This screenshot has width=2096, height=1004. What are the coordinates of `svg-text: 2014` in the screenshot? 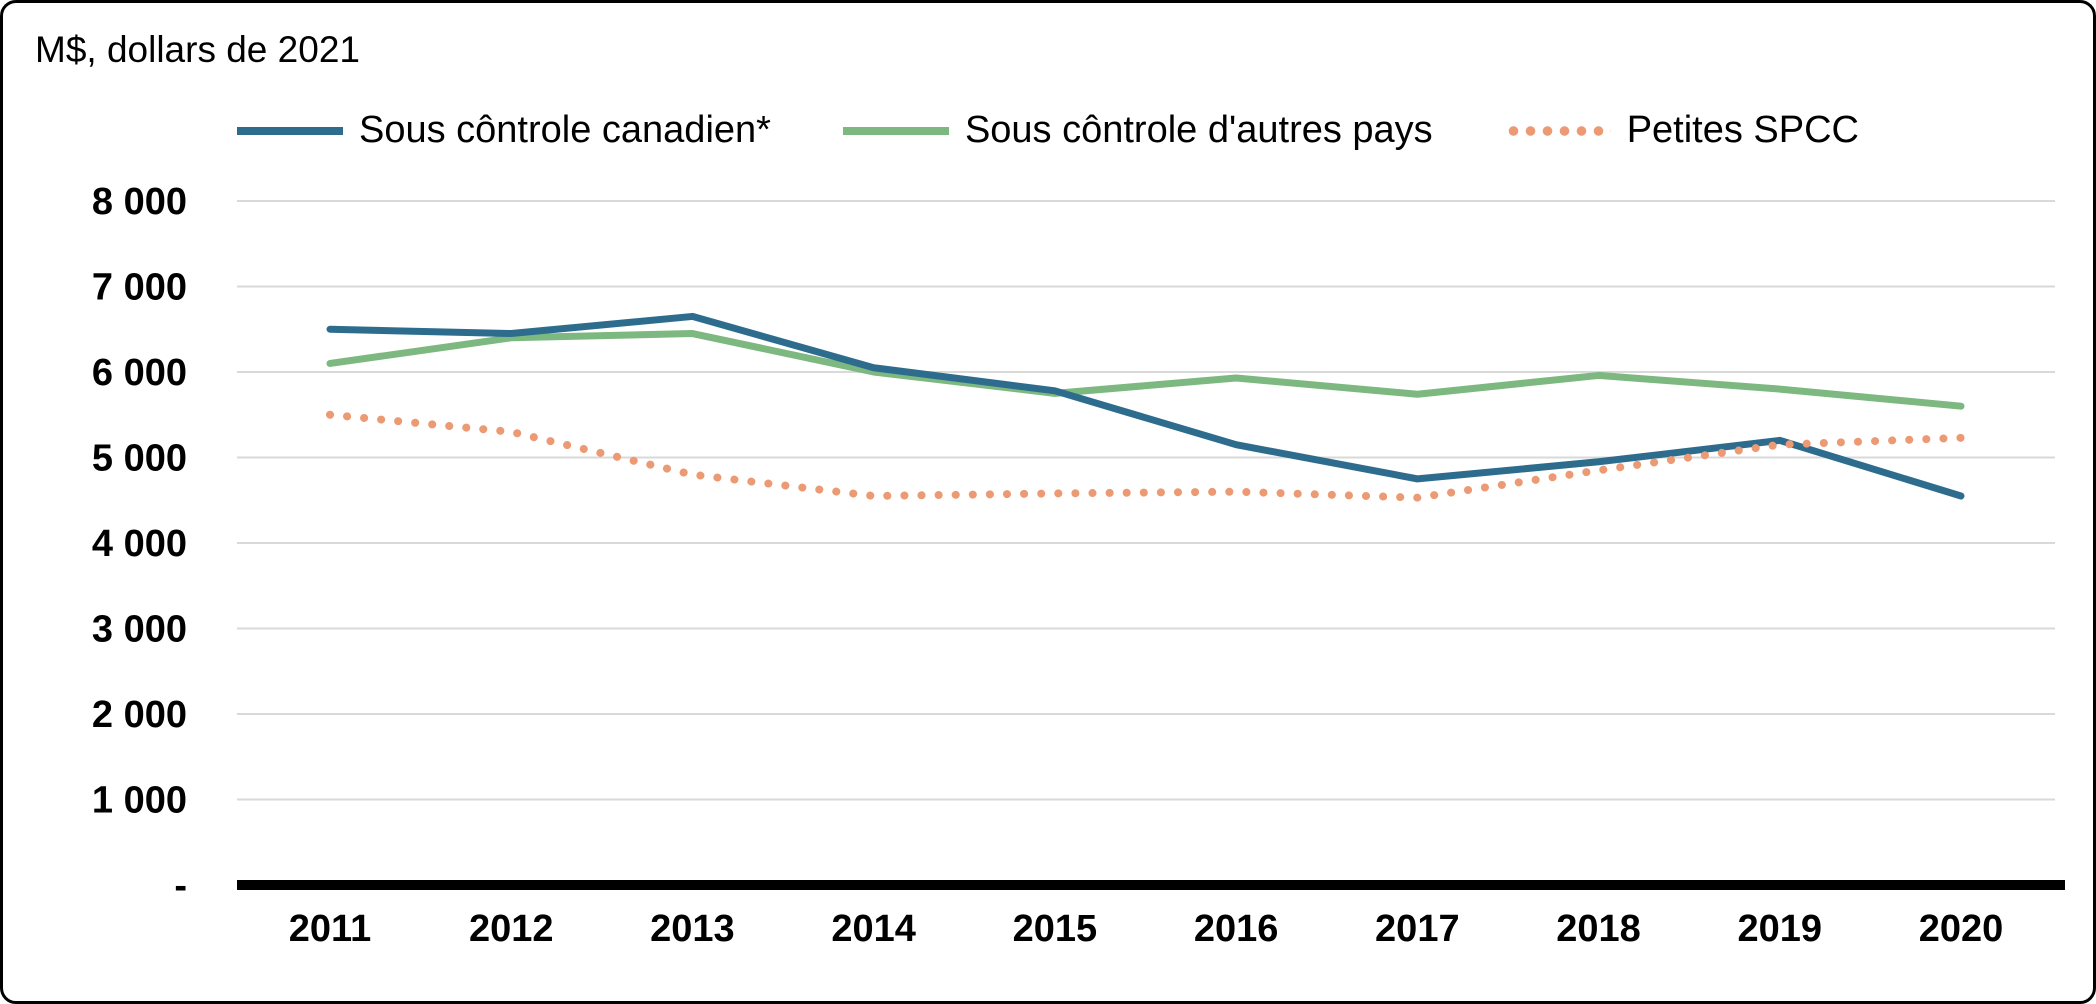 It's located at (873, 929).